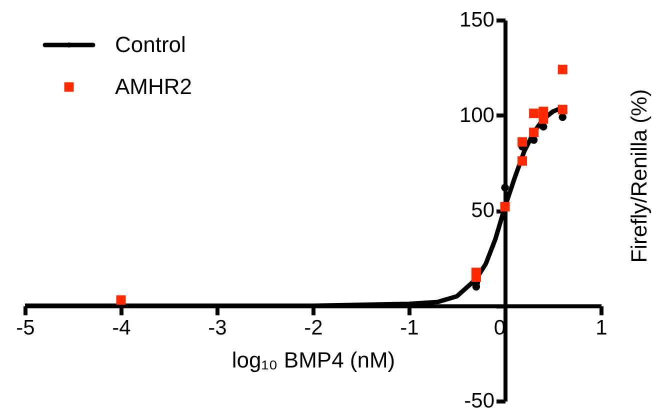 The image size is (655, 414). Describe the element at coordinates (313, 328) in the screenshot. I see `x-tick-label: -2` at that location.